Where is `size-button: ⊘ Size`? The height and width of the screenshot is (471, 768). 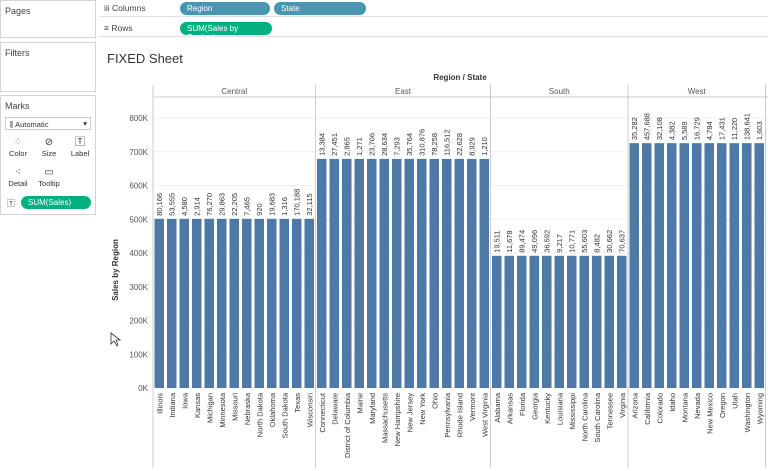
size-button: ⊘ Size is located at coordinates (49, 148).